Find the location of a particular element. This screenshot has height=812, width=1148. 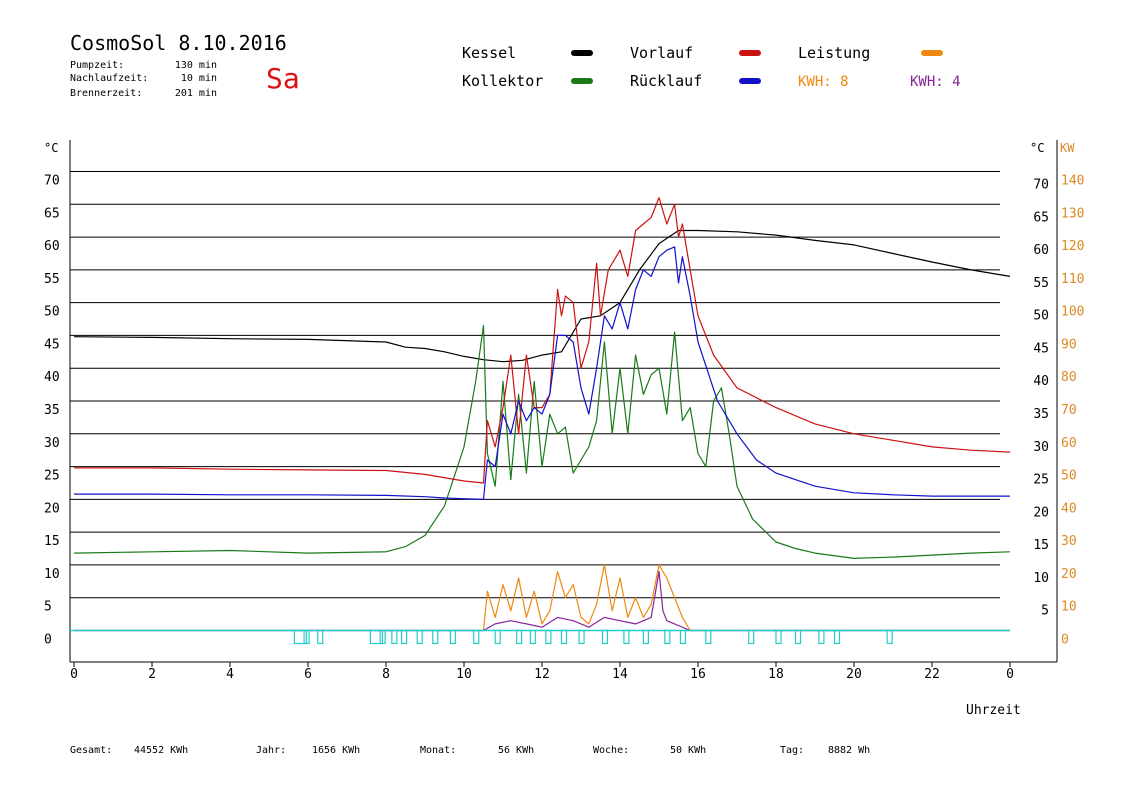

y-tick-right-25: 25 is located at coordinates (1041, 480).